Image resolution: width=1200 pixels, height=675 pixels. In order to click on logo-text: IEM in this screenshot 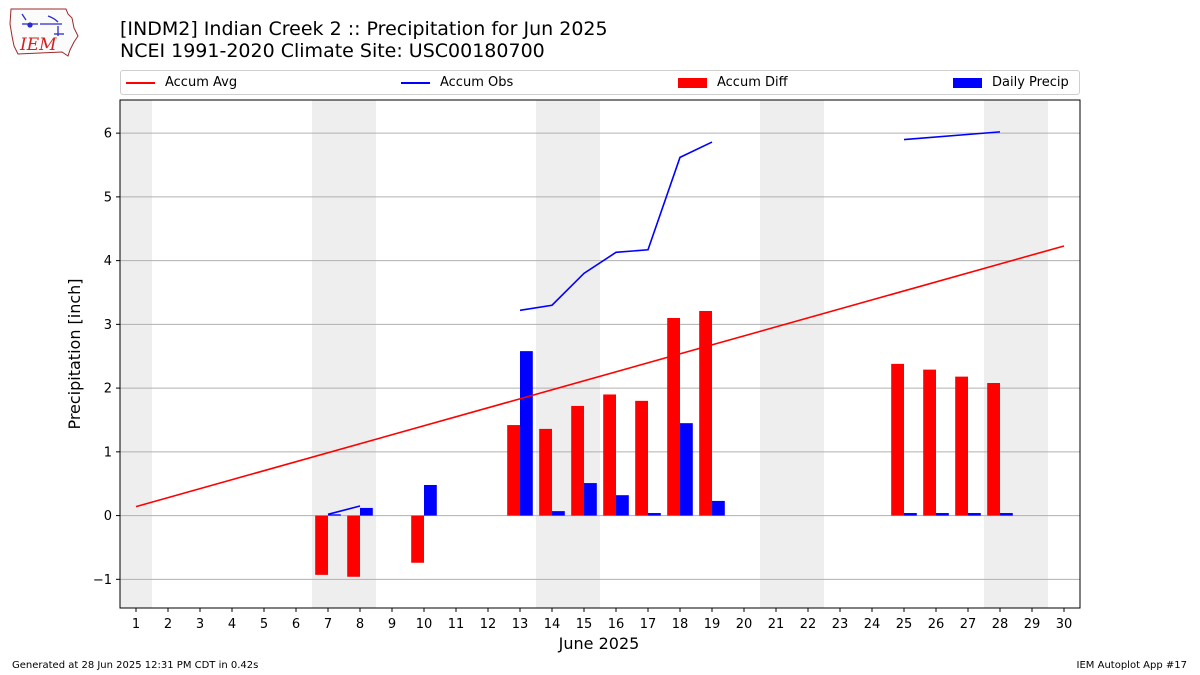, I will do `click(38, 45)`.